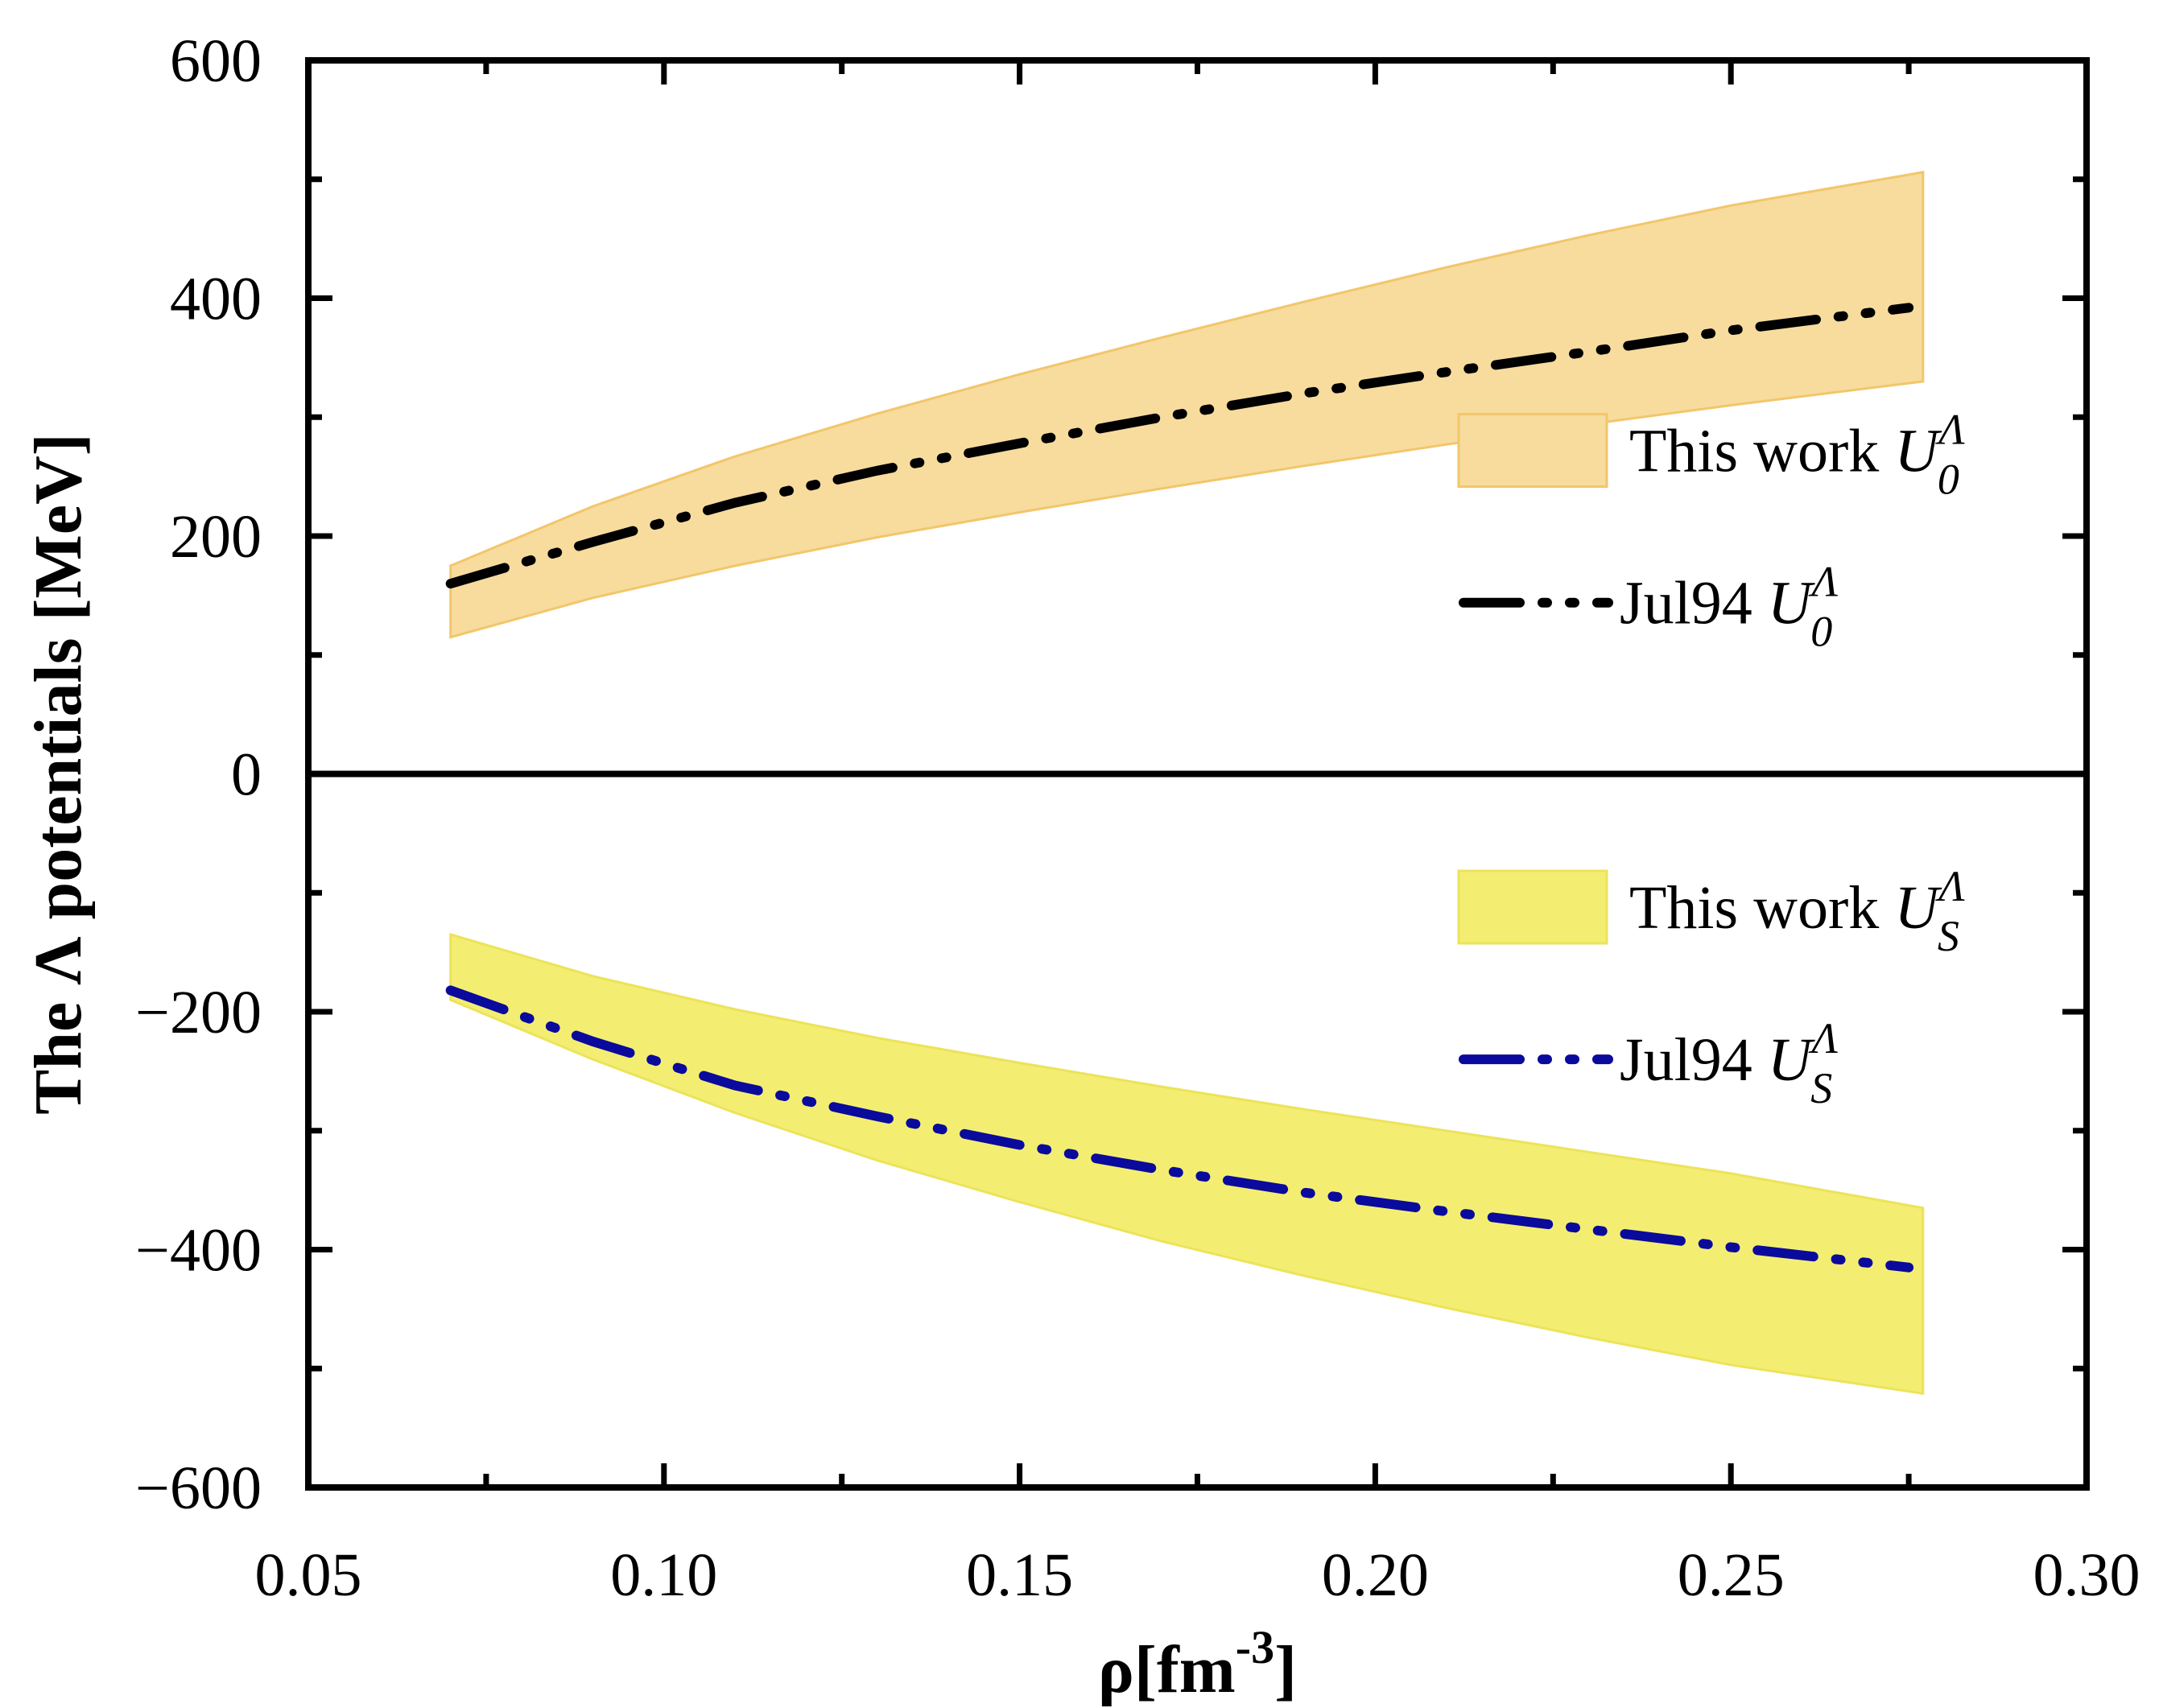 The image size is (2159, 1708). I want to click on legend-label: Jul94 UΛ S, so click(1730, 1063).